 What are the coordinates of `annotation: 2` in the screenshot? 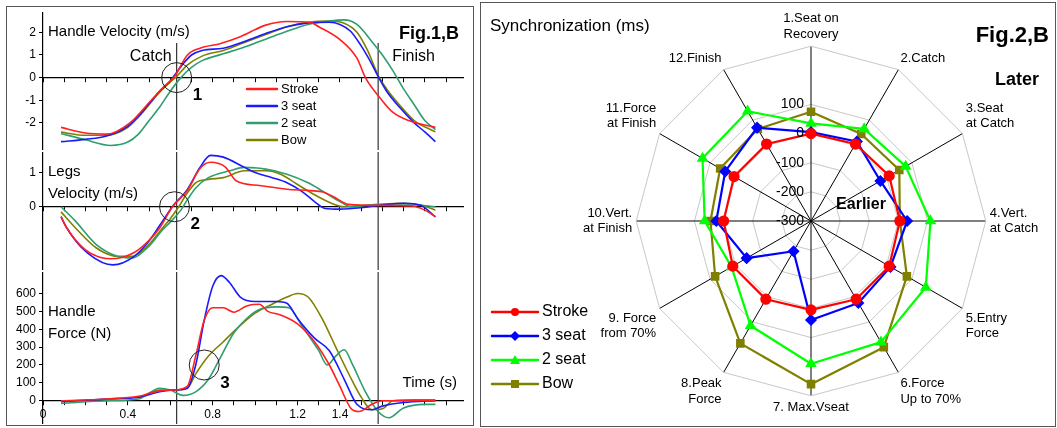 It's located at (195, 224).